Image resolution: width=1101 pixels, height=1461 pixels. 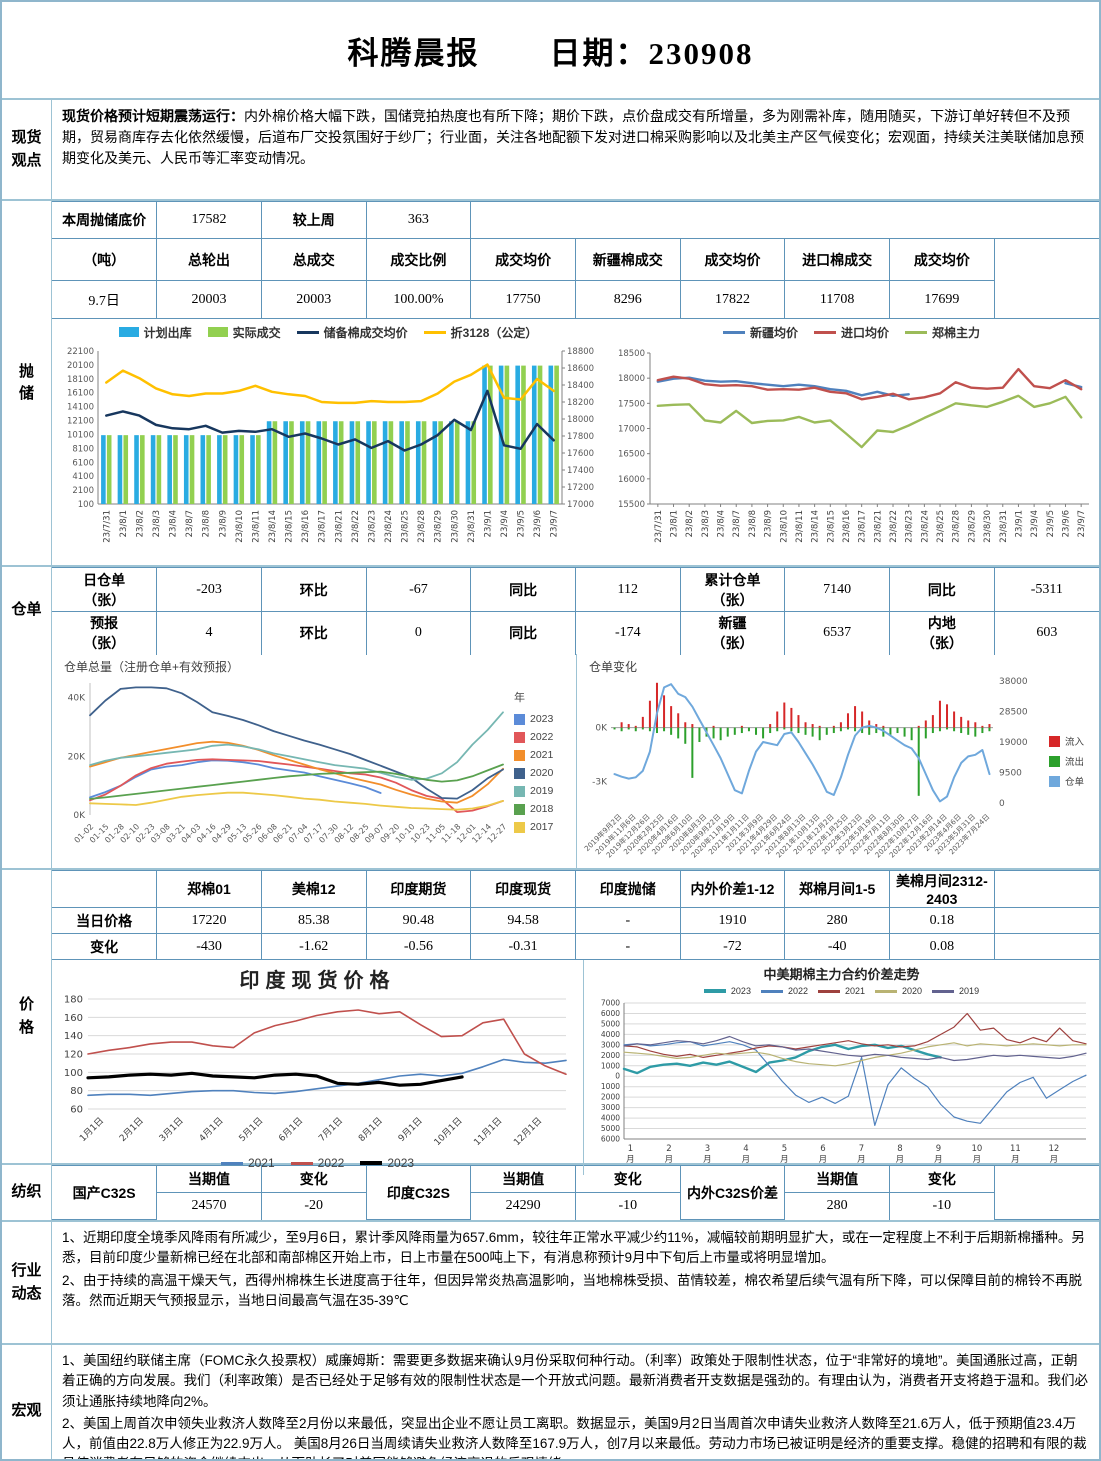 I want to click on svg-text: 17500, so click(x=631, y=404).